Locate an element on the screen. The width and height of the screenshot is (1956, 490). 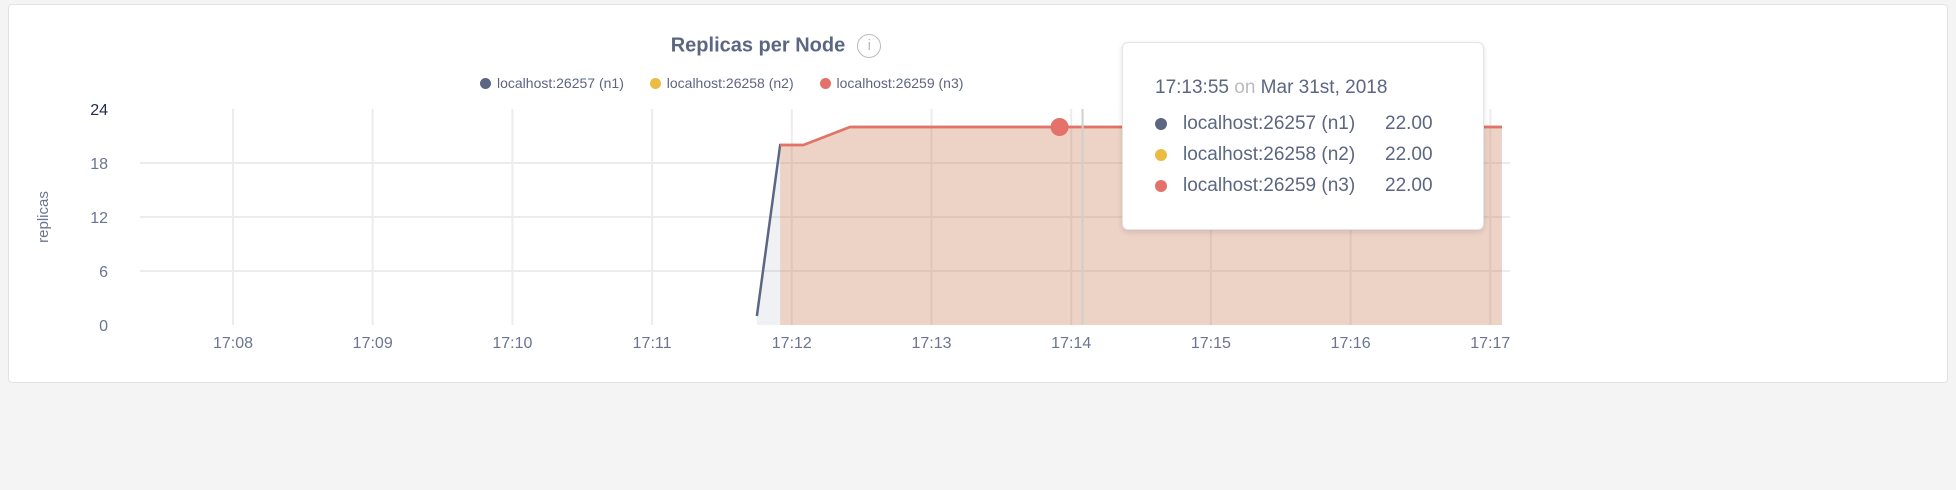
tooltip-time: 17:13:55 is located at coordinates (1192, 87).